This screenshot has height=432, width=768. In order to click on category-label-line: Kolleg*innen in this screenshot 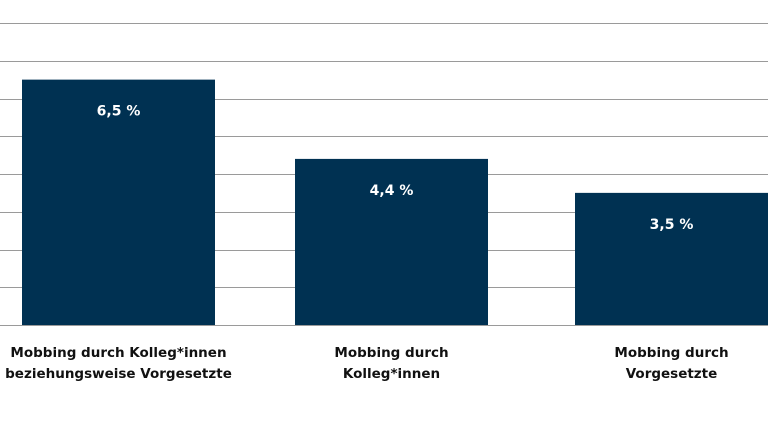, I will do `click(391, 374)`.